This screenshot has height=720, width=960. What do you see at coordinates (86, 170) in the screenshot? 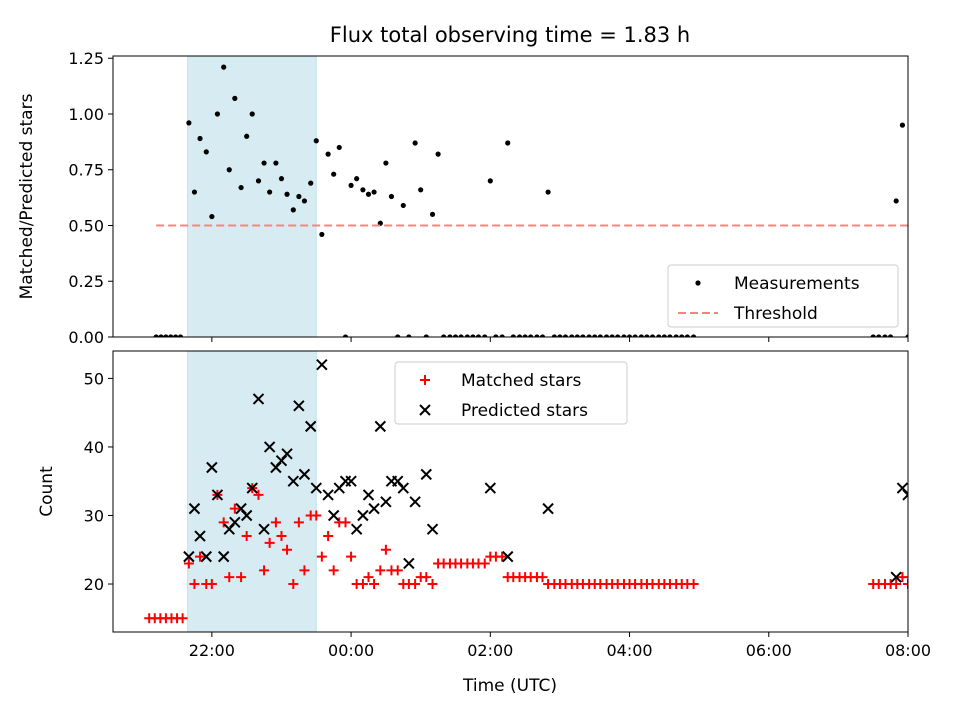
I see `top-y-tick-label: 0.75` at bounding box center [86, 170].